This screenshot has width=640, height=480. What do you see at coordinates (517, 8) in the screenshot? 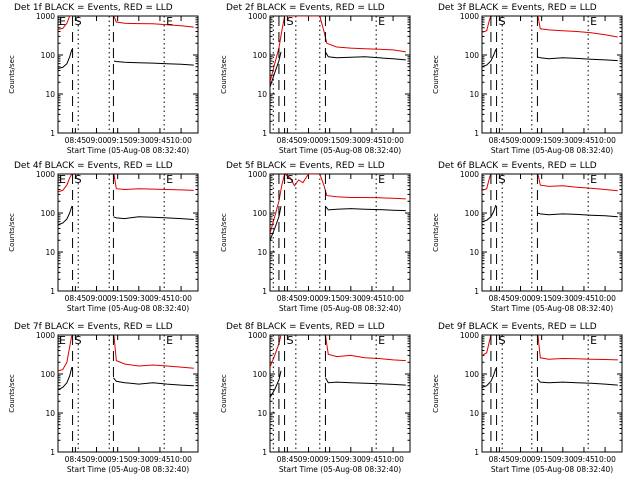
I see `panel-title: Det 3f BLACK = Events, RED = LLD` at bounding box center [517, 8].